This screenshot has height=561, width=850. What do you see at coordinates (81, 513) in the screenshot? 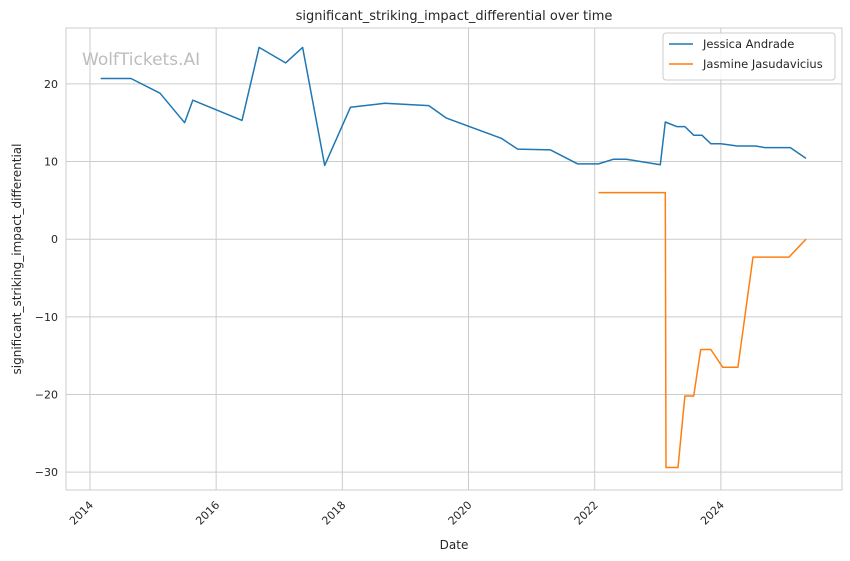
I see `x-tick-label: 2014` at bounding box center [81, 513].